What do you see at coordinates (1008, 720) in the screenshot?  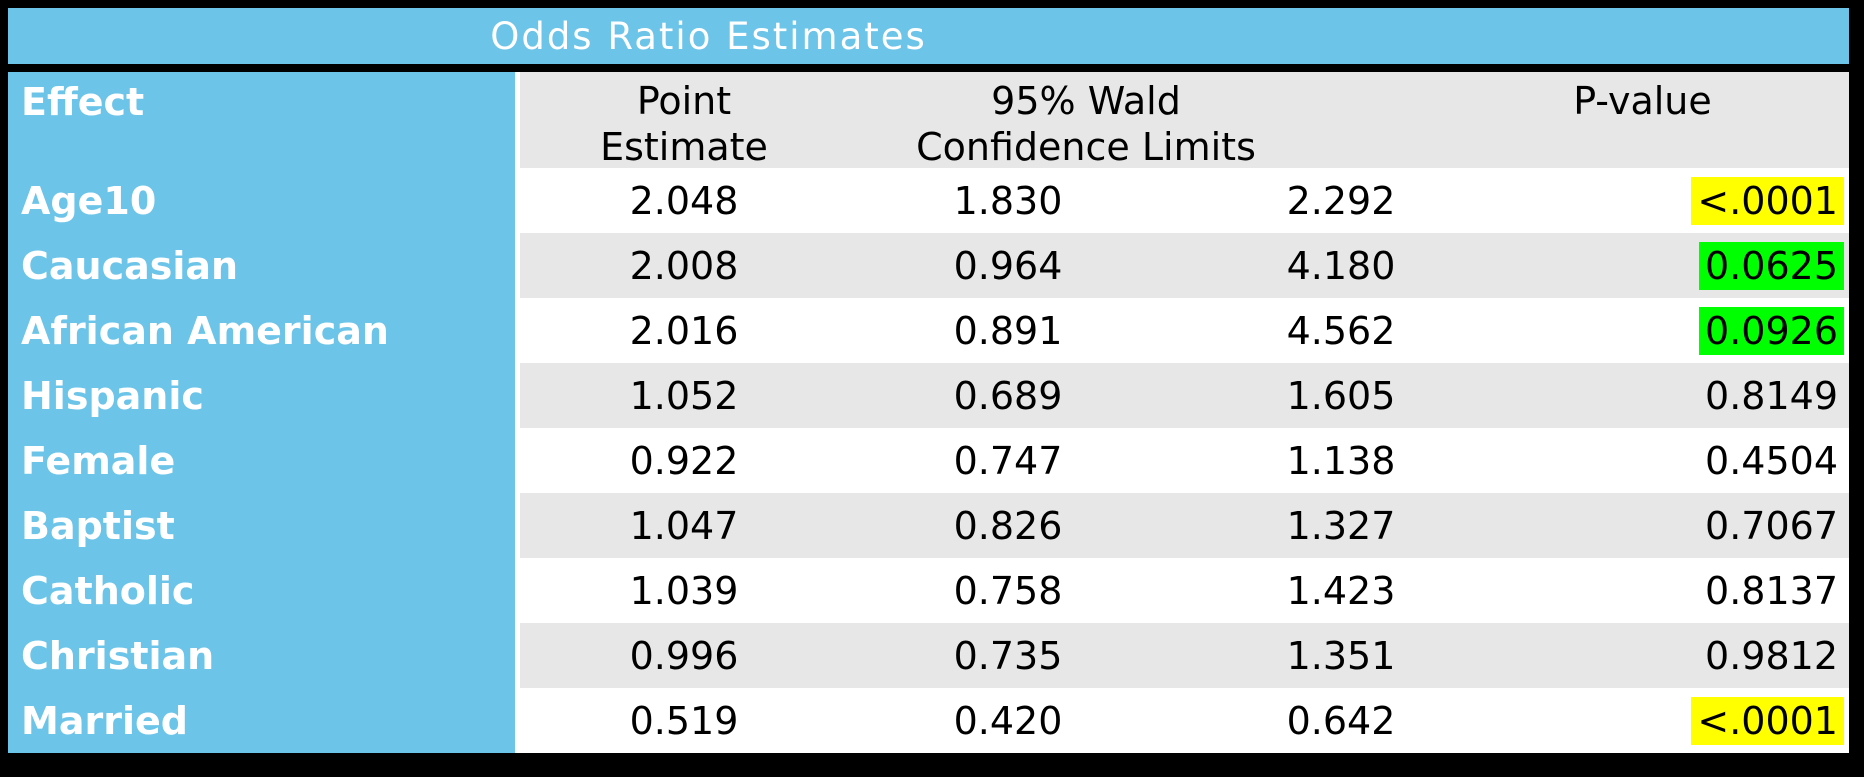 I see `ci-lower-value: 0.420` at bounding box center [1008, 720].